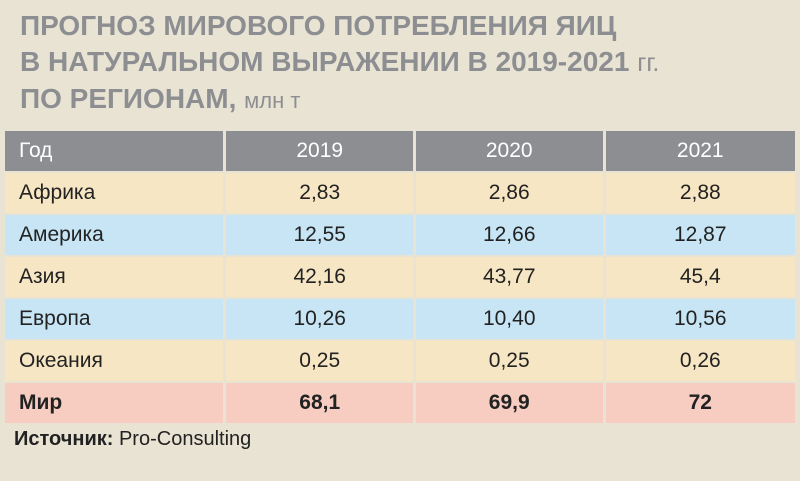  Describe the element at coordinates (700, 403) in the screenshot. I see `table-cell: 72` at that location.